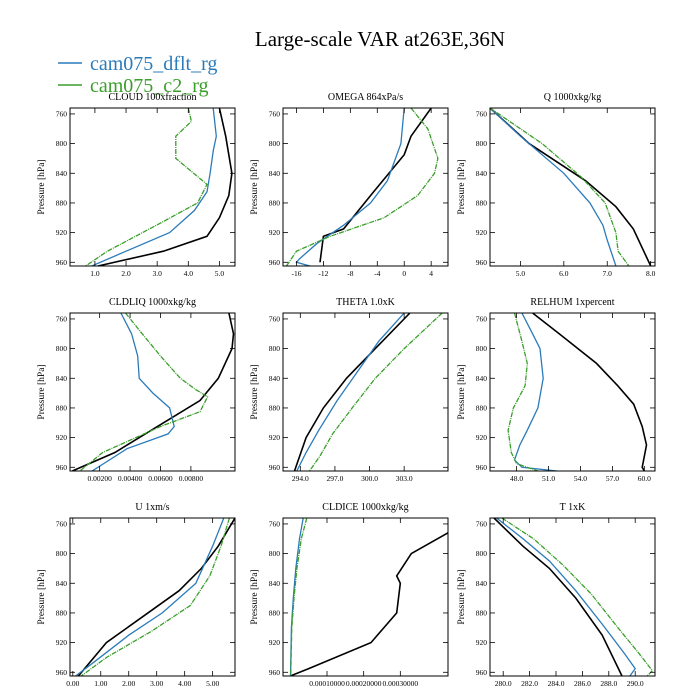  What do you see at coordinates (184, 683) in the screenshot?
I see `x-tick-label: 4.00` at bounding box center [184, 683].